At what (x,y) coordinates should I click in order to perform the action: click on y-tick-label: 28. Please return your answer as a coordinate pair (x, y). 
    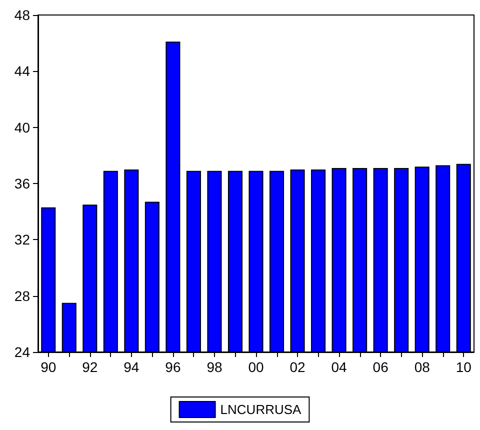
    Looking at the image, I should click on (22, 296).